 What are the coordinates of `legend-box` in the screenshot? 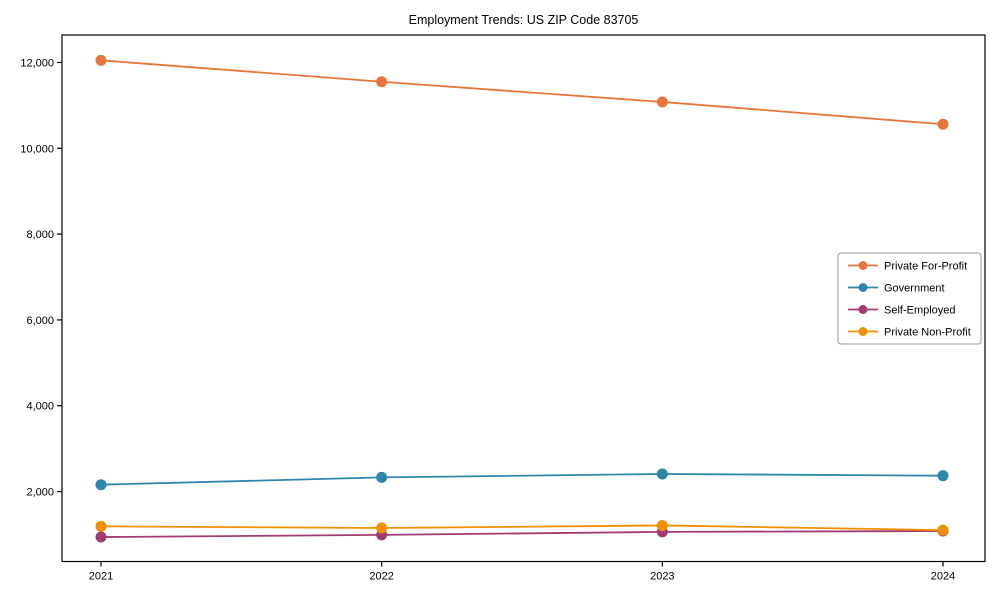 It's located at (909, 298).